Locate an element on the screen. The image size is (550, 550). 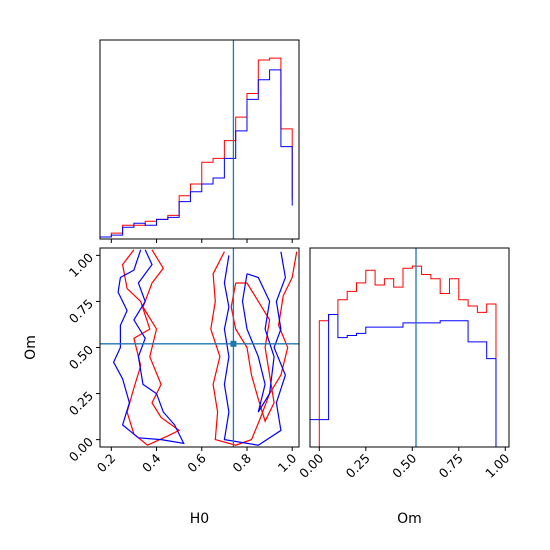
hist-Om-red-histogram-line is located at coordinates (408, 356).